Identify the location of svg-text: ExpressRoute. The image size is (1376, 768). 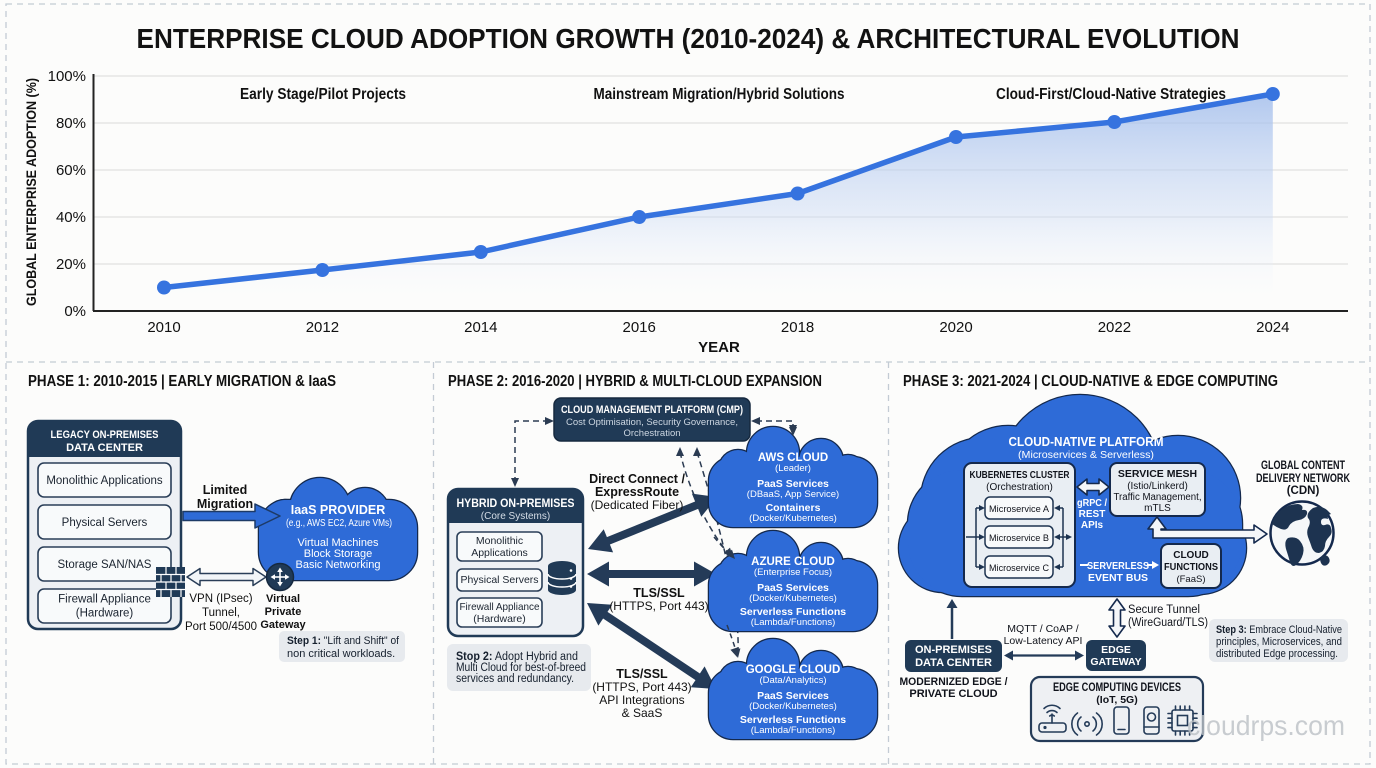
(637, 492).